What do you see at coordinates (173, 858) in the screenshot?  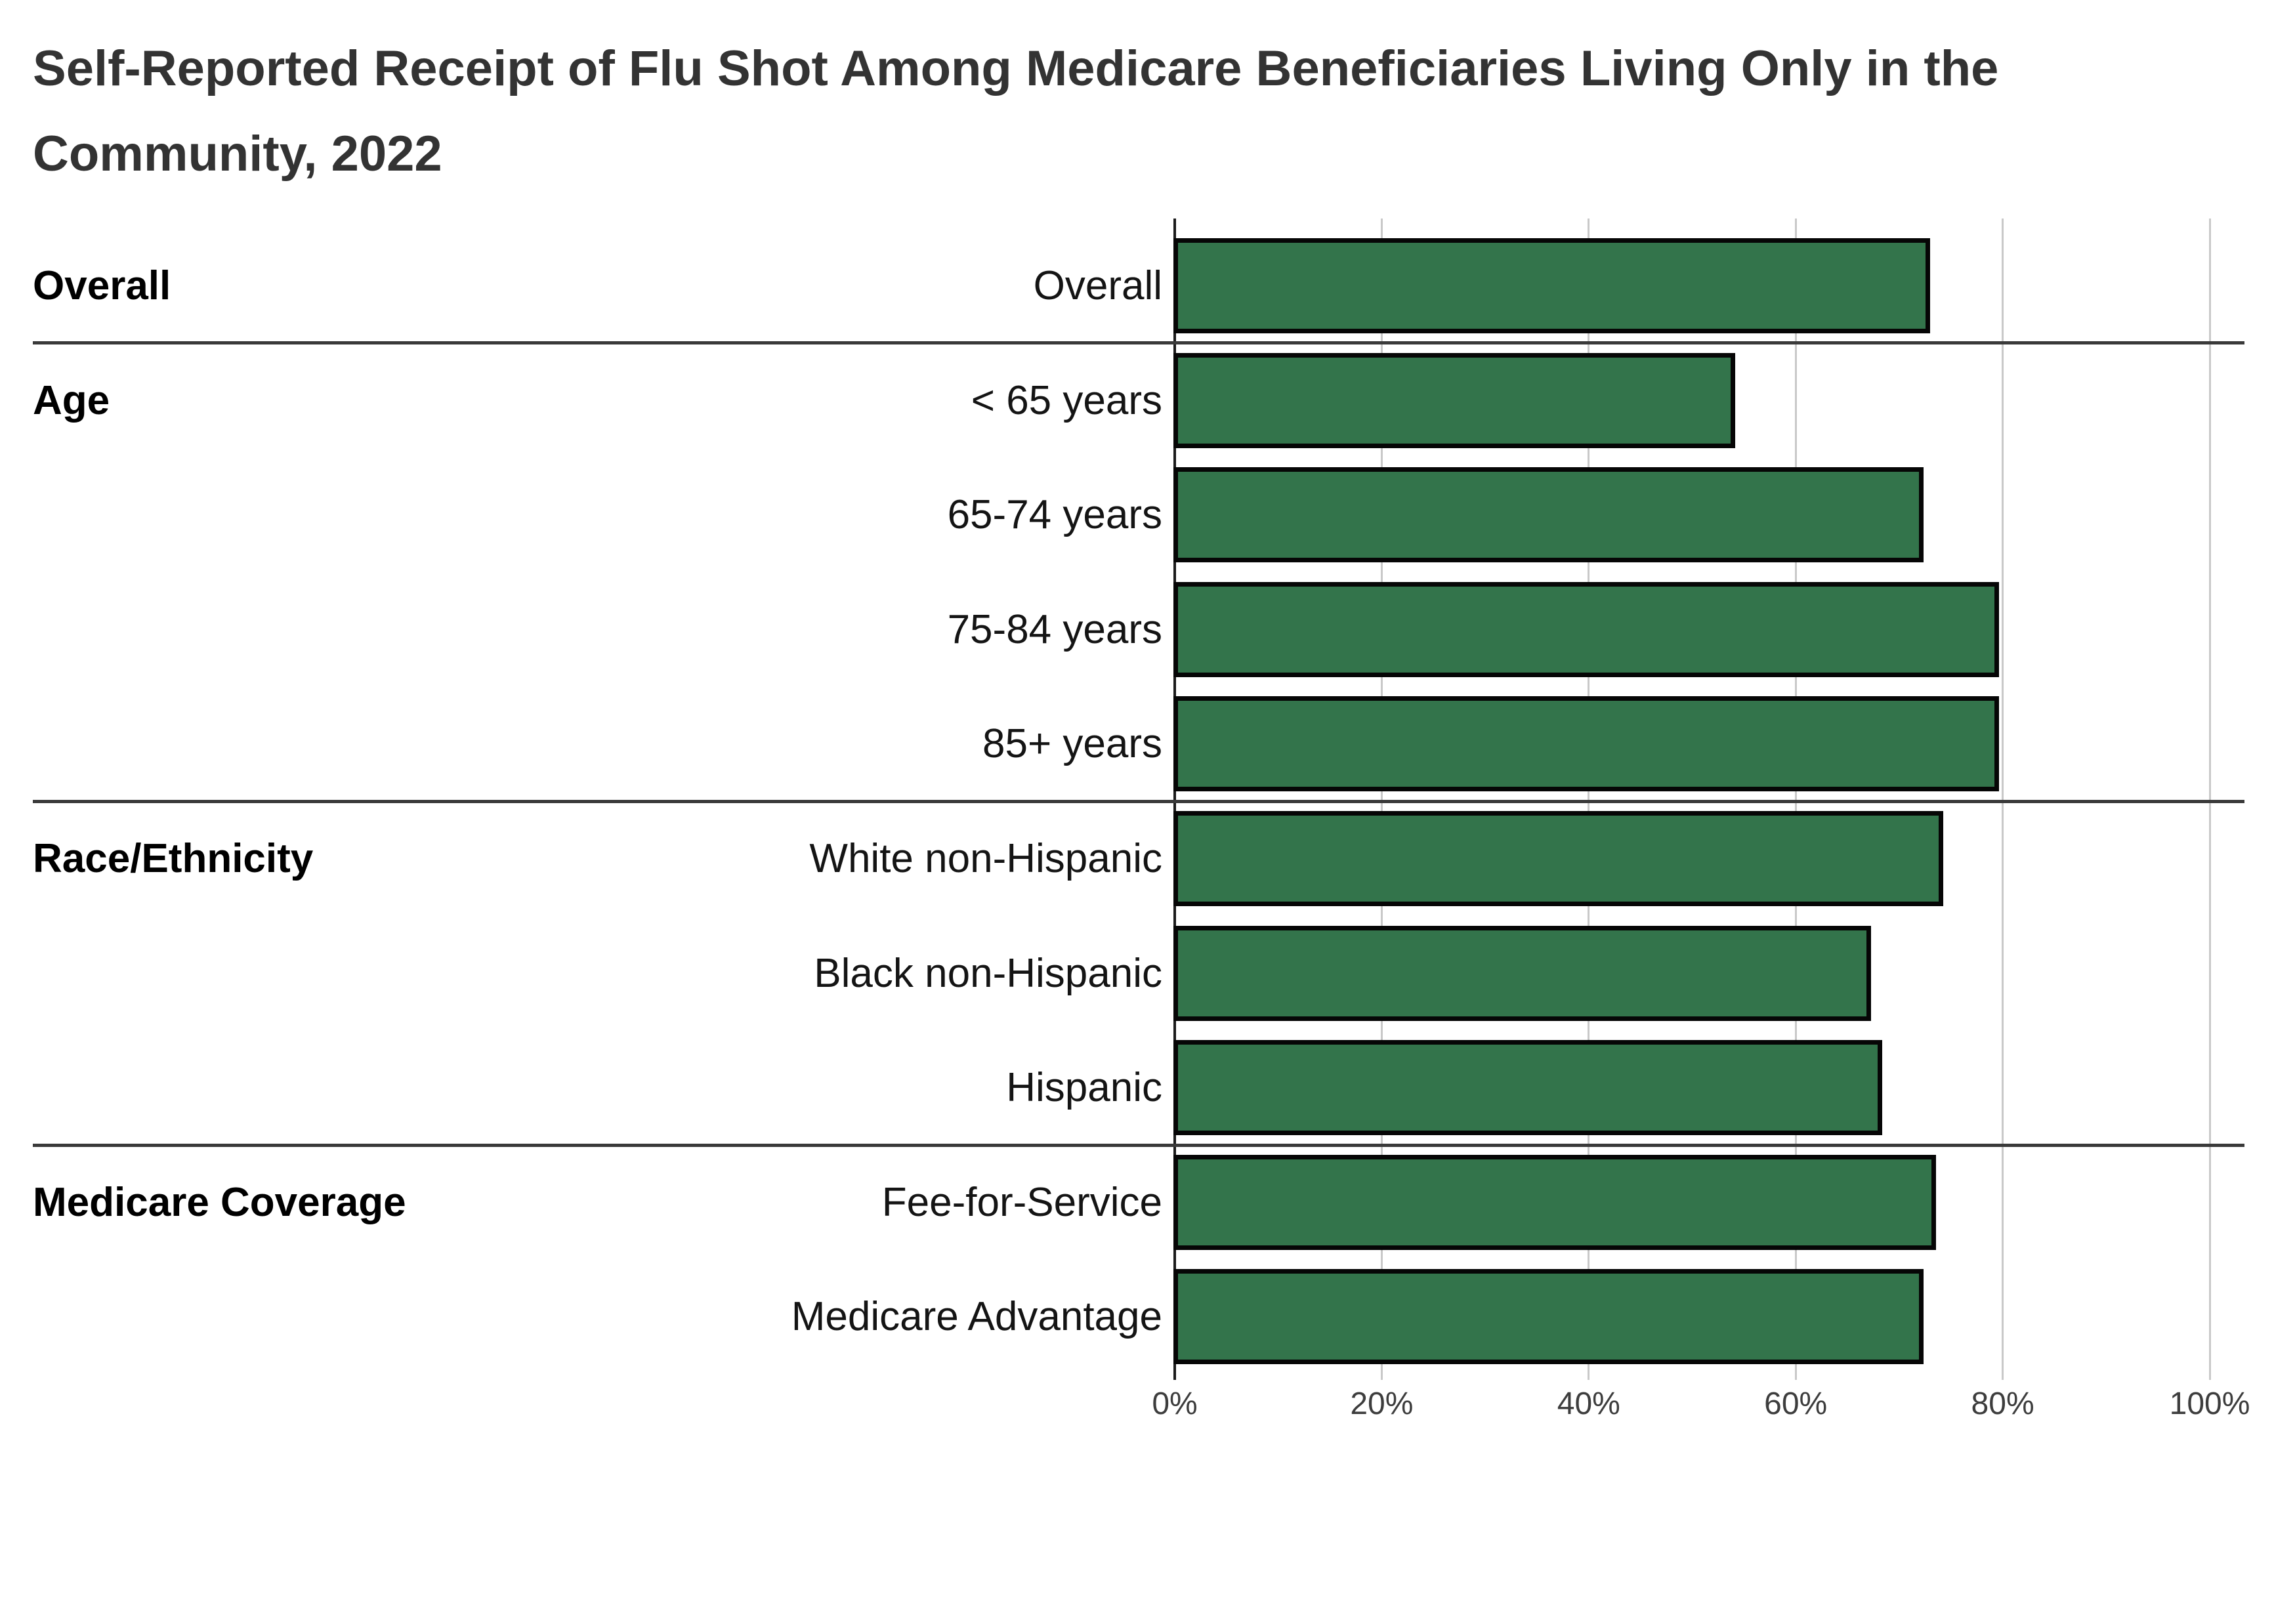 I see `group-label-race-ethnicity: Race/Ethnicity` at bounding box center [173, 858].